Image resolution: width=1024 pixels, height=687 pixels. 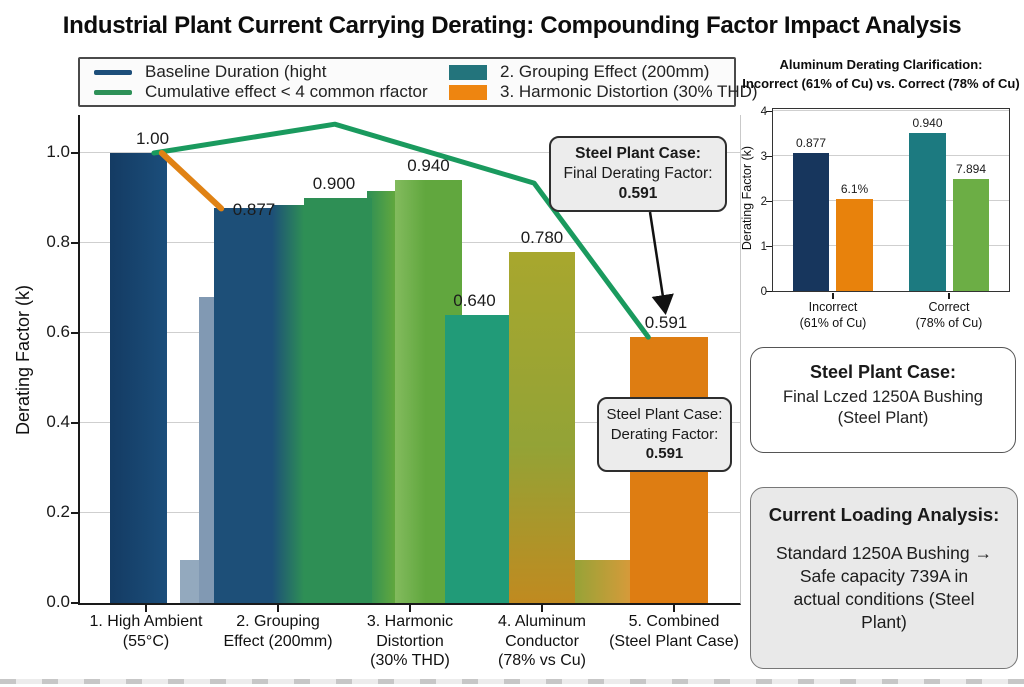 What do you see at coordinates (278, 631) in the screenshot?
I see `x-tick-label: 2. Grouping Effect (200mm)` at bounding box center [278, 631].